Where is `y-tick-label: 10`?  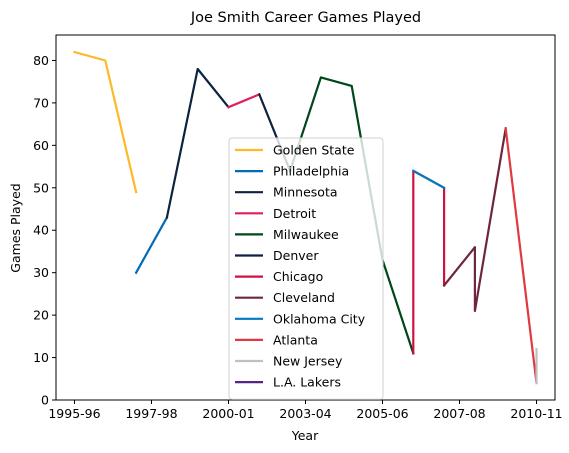
y-tick-label: 10 is located at coordinates (41, 357).